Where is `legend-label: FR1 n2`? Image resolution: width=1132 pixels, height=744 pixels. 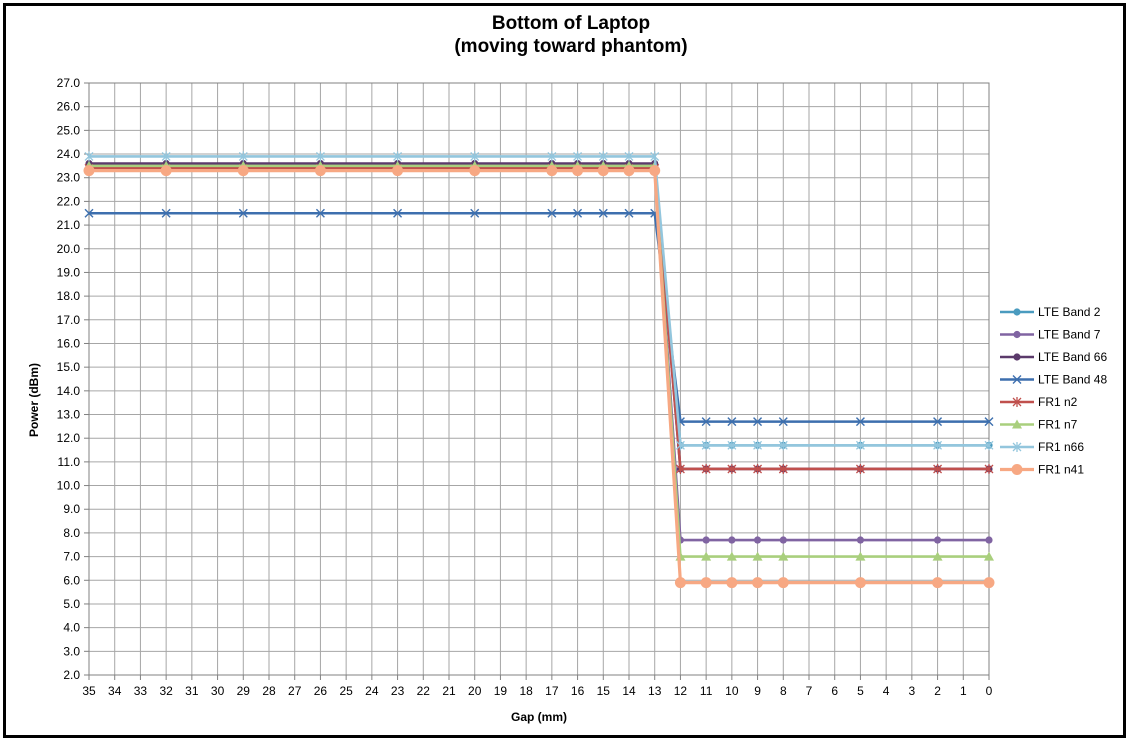 legend-label: FR1 n2 is located at coordinates (1058, 402).